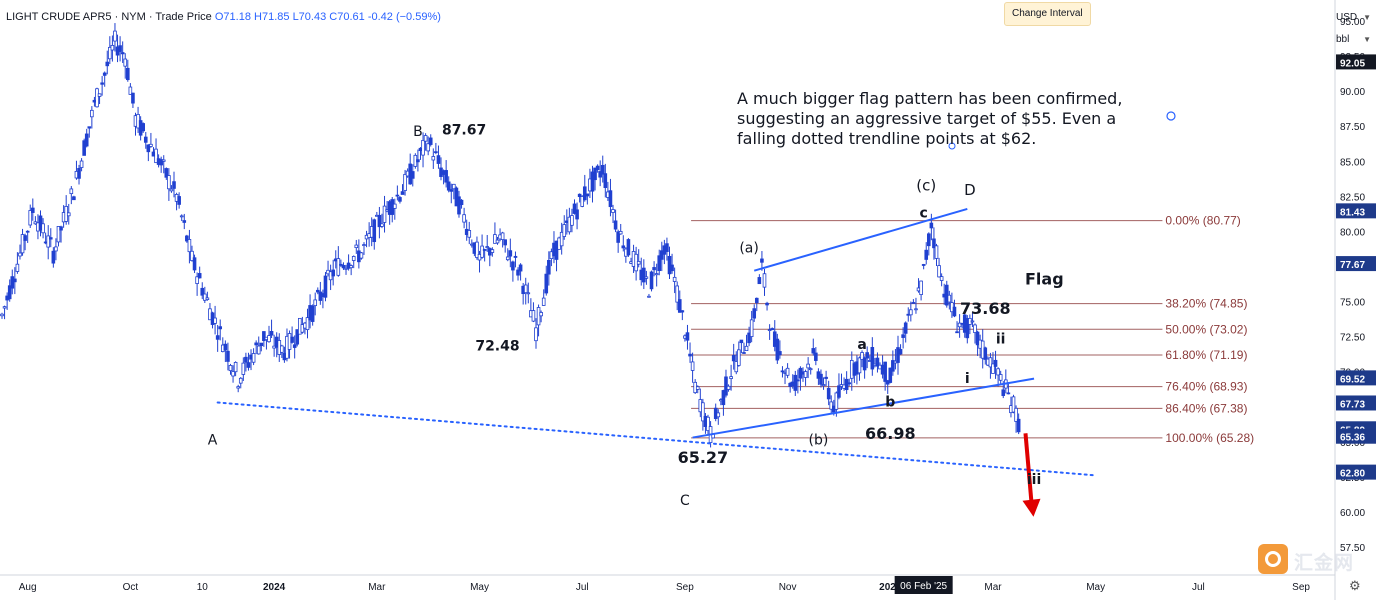 This screenshot has height=600, width=1377. What do you see at coordinates (1001, 340) in the screenshot?
I see `chart-label: ii` at bounding box center [1001, 340].